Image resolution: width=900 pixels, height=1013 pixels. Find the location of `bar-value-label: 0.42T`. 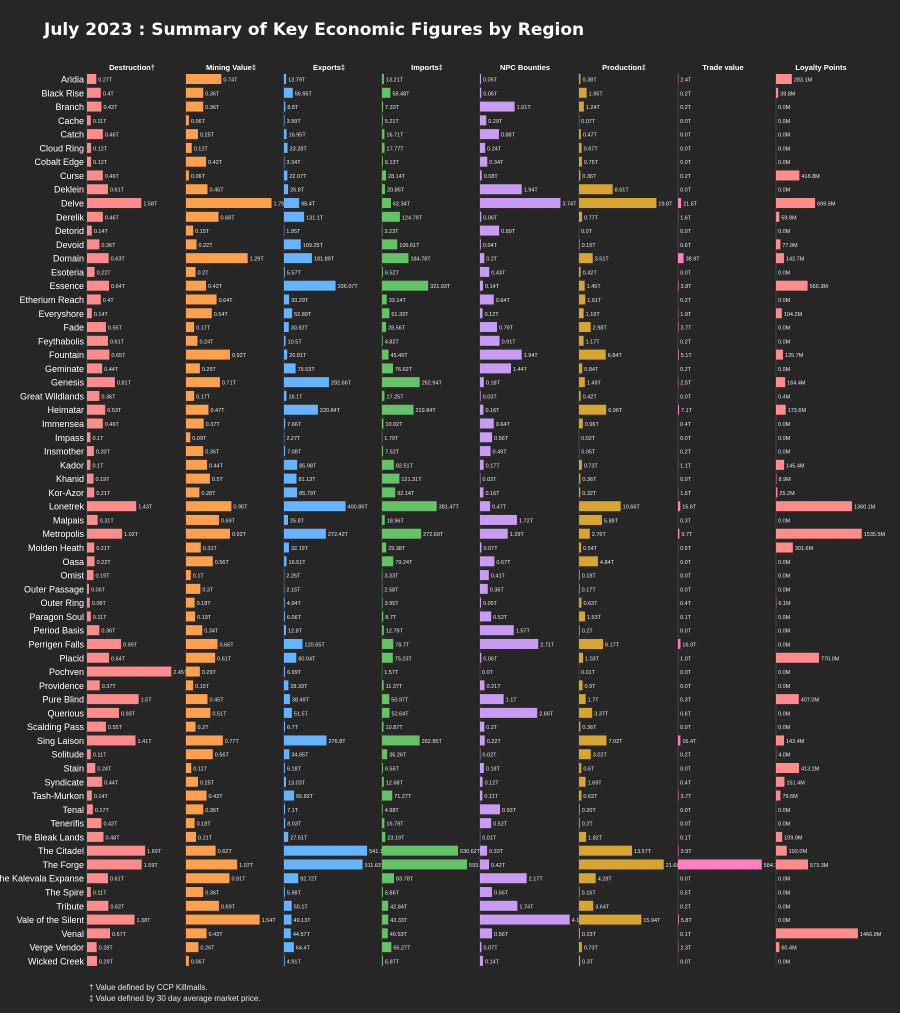

bar-value-label: 0.42T is located at coordinates (590, 397).